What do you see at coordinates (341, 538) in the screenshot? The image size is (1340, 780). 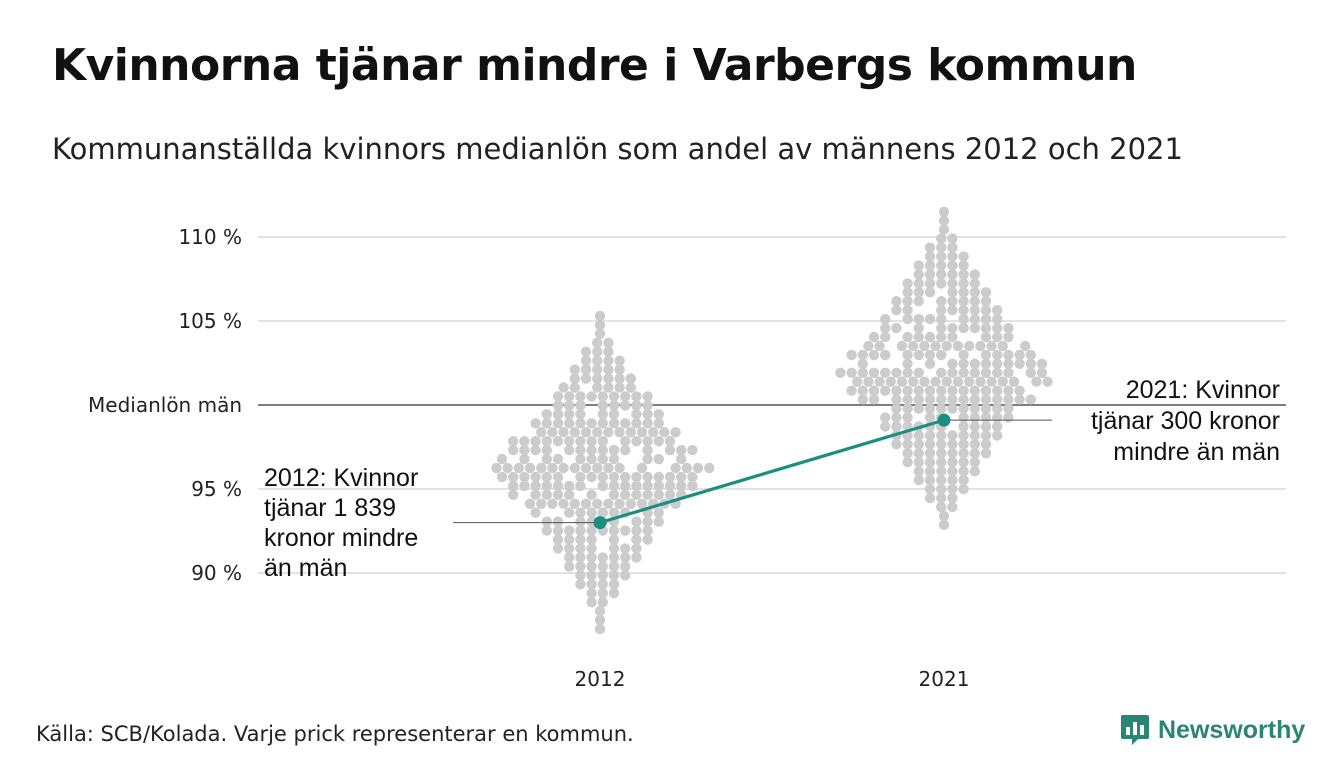 I see `annotation-line: kronor mindre` at bounding box center [341, 538].